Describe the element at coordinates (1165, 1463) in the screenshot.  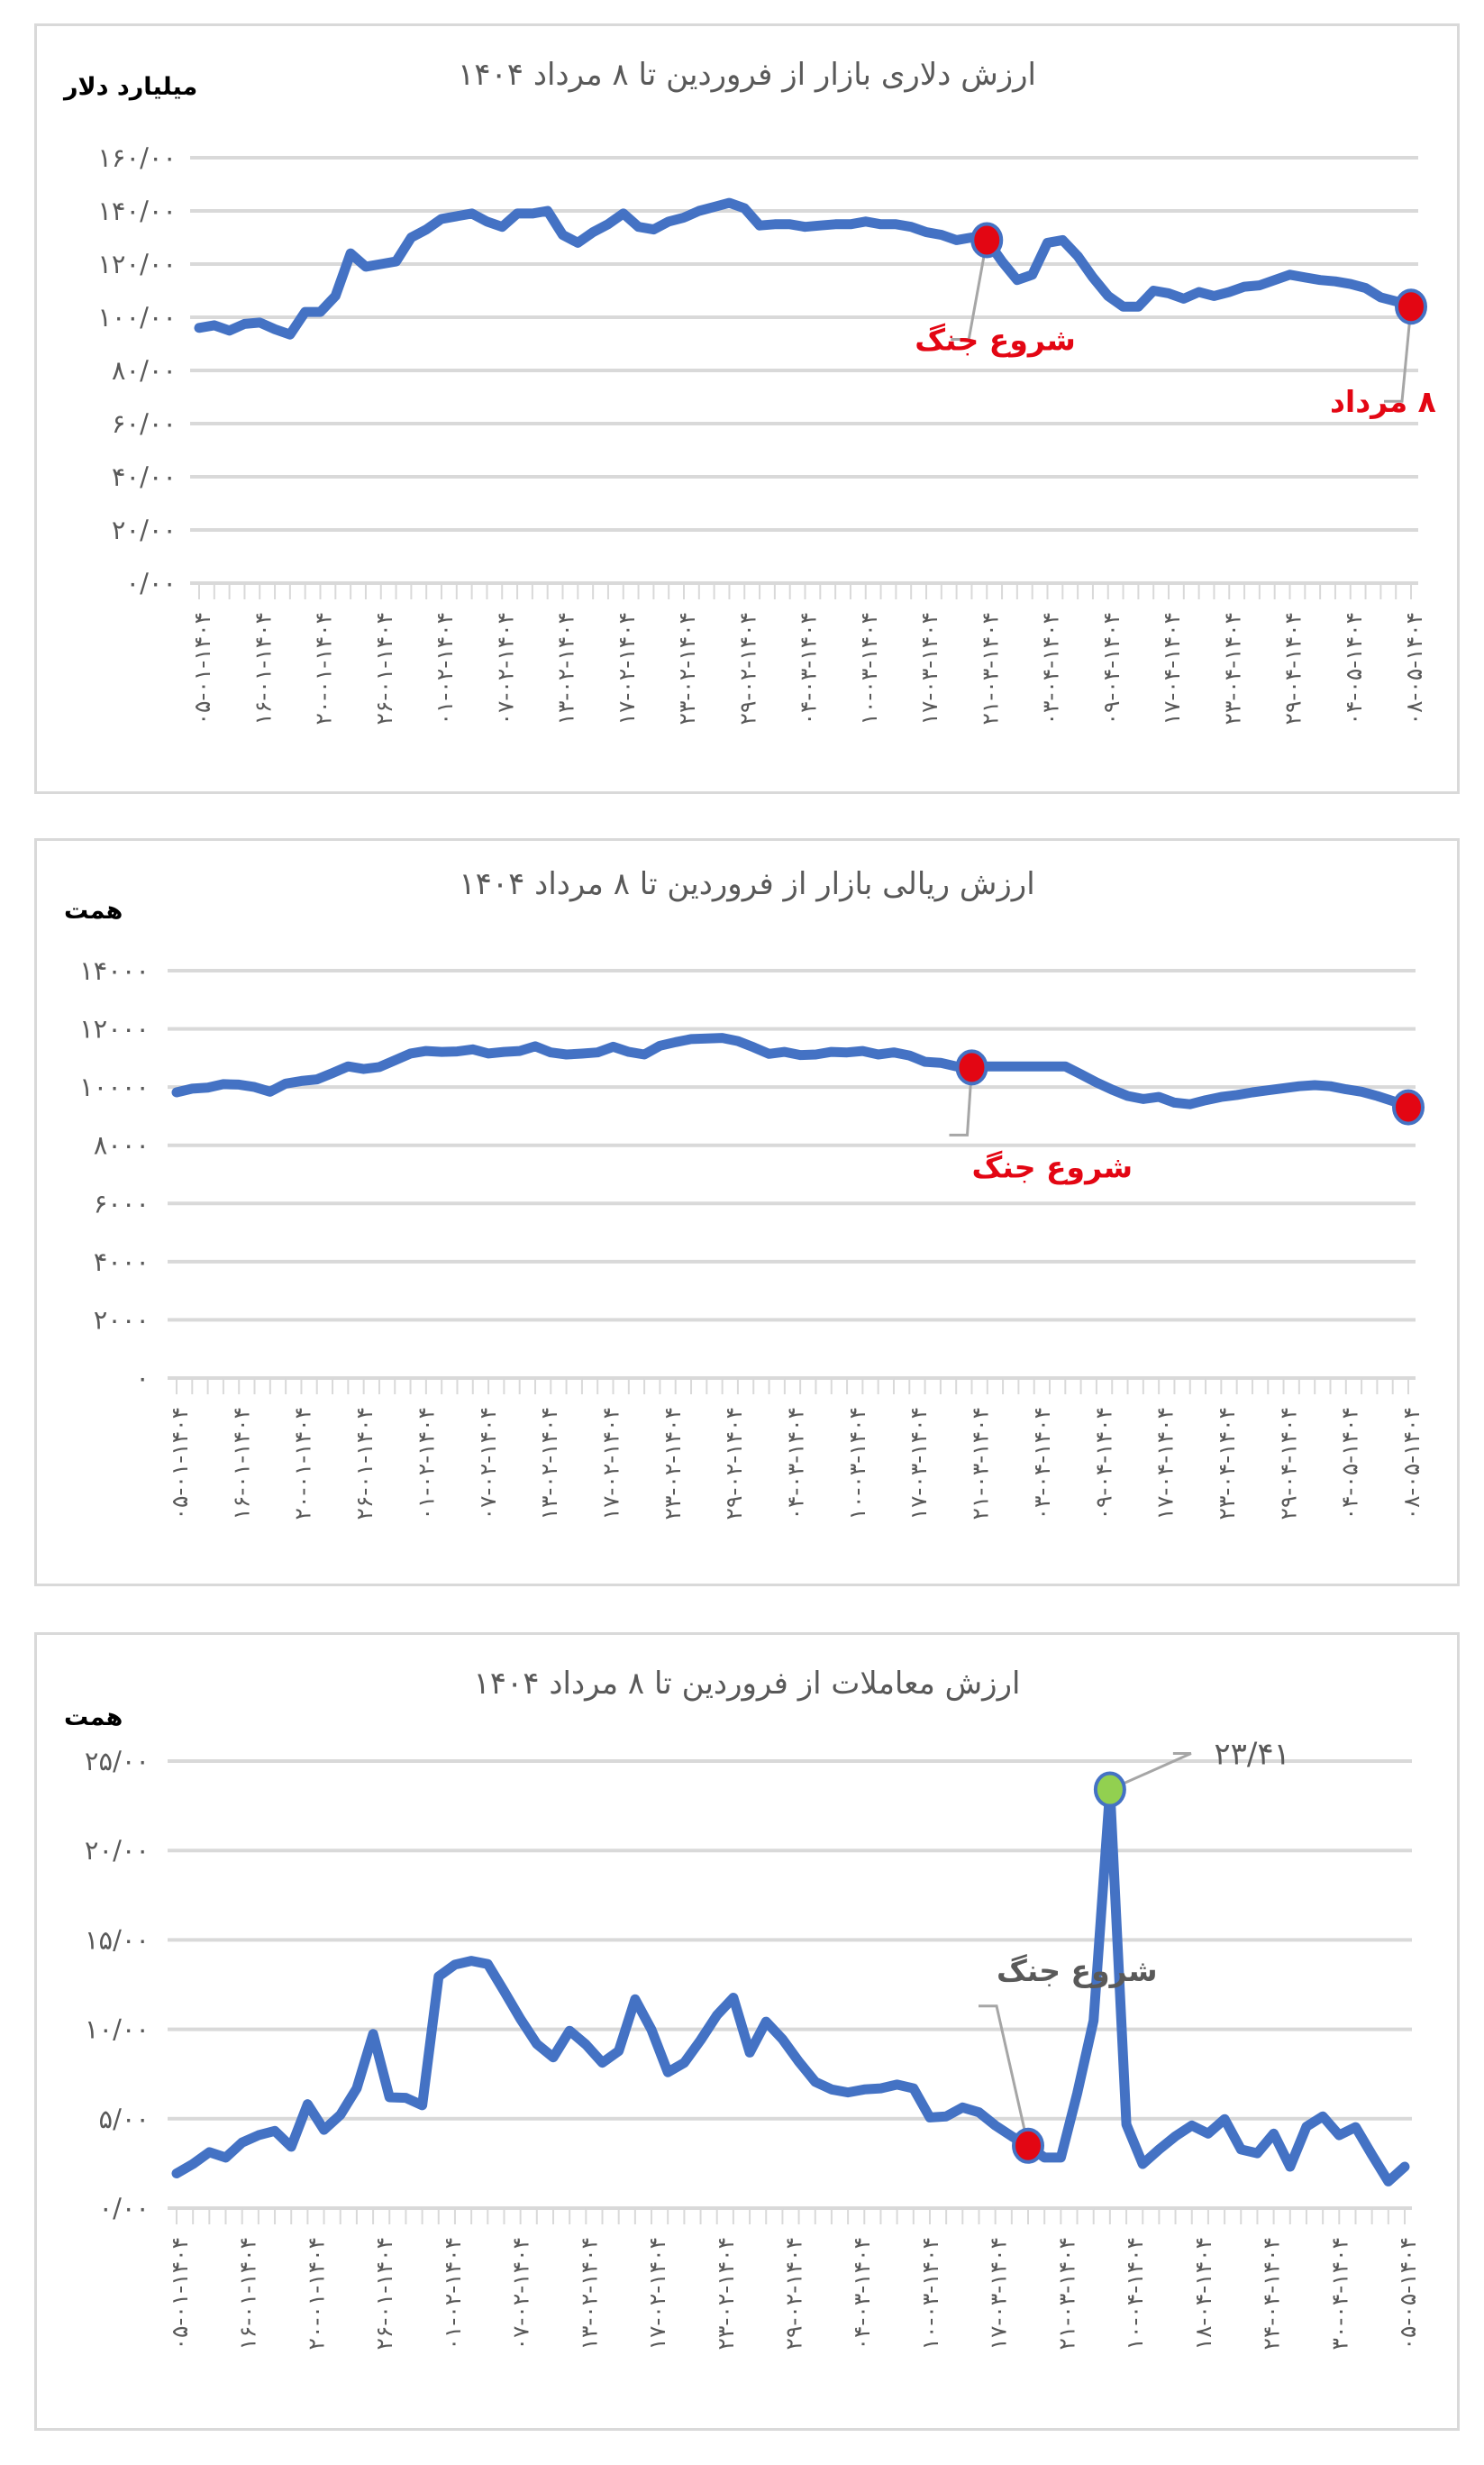
I see `x-tick-label: ۱۷-۰۴-۱۴۰۴` at that location.